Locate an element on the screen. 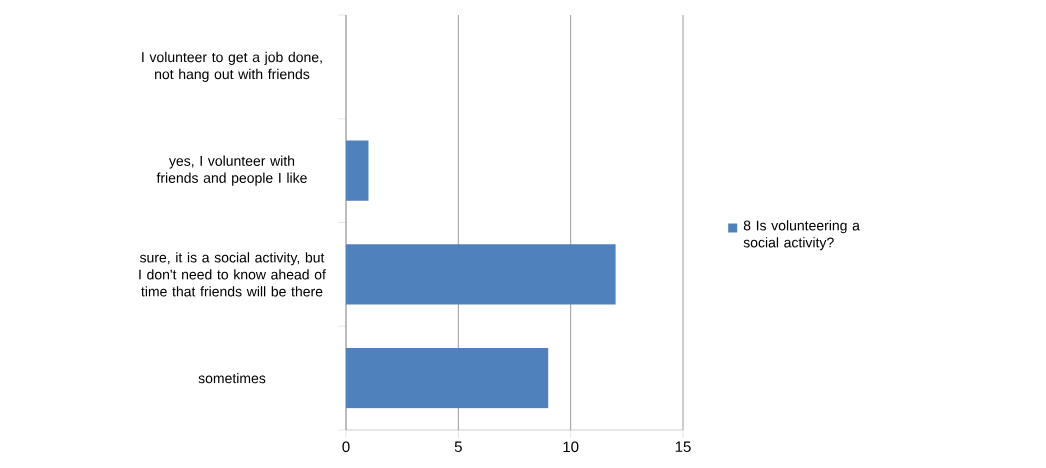  y-tick-label: yes, I volunteer with friends and people I like is located at coordinates (231, 170).